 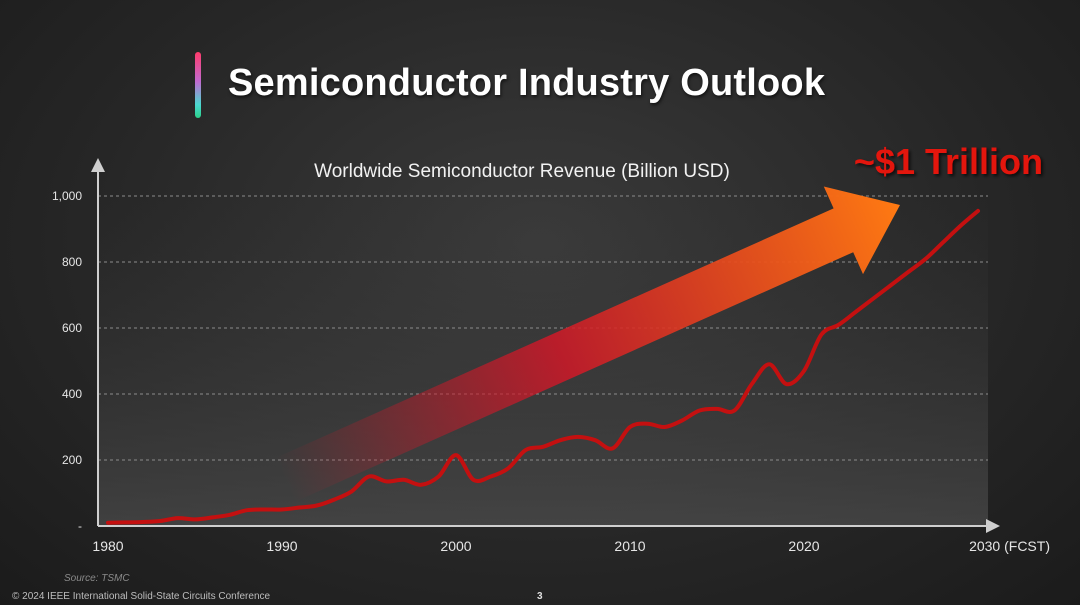 I want to click on page-number: 3, so click(x=540, y=596).